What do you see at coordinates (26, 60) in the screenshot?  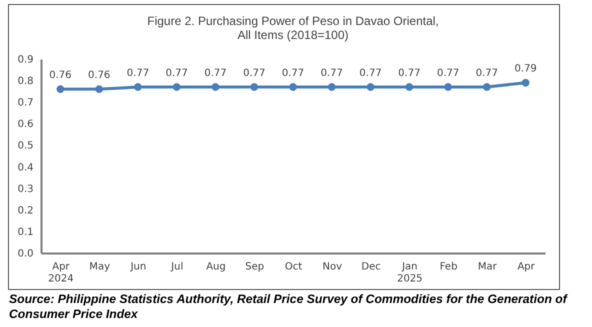 I see `y-tick-label: 0.9` at bounding box center [26, 60].